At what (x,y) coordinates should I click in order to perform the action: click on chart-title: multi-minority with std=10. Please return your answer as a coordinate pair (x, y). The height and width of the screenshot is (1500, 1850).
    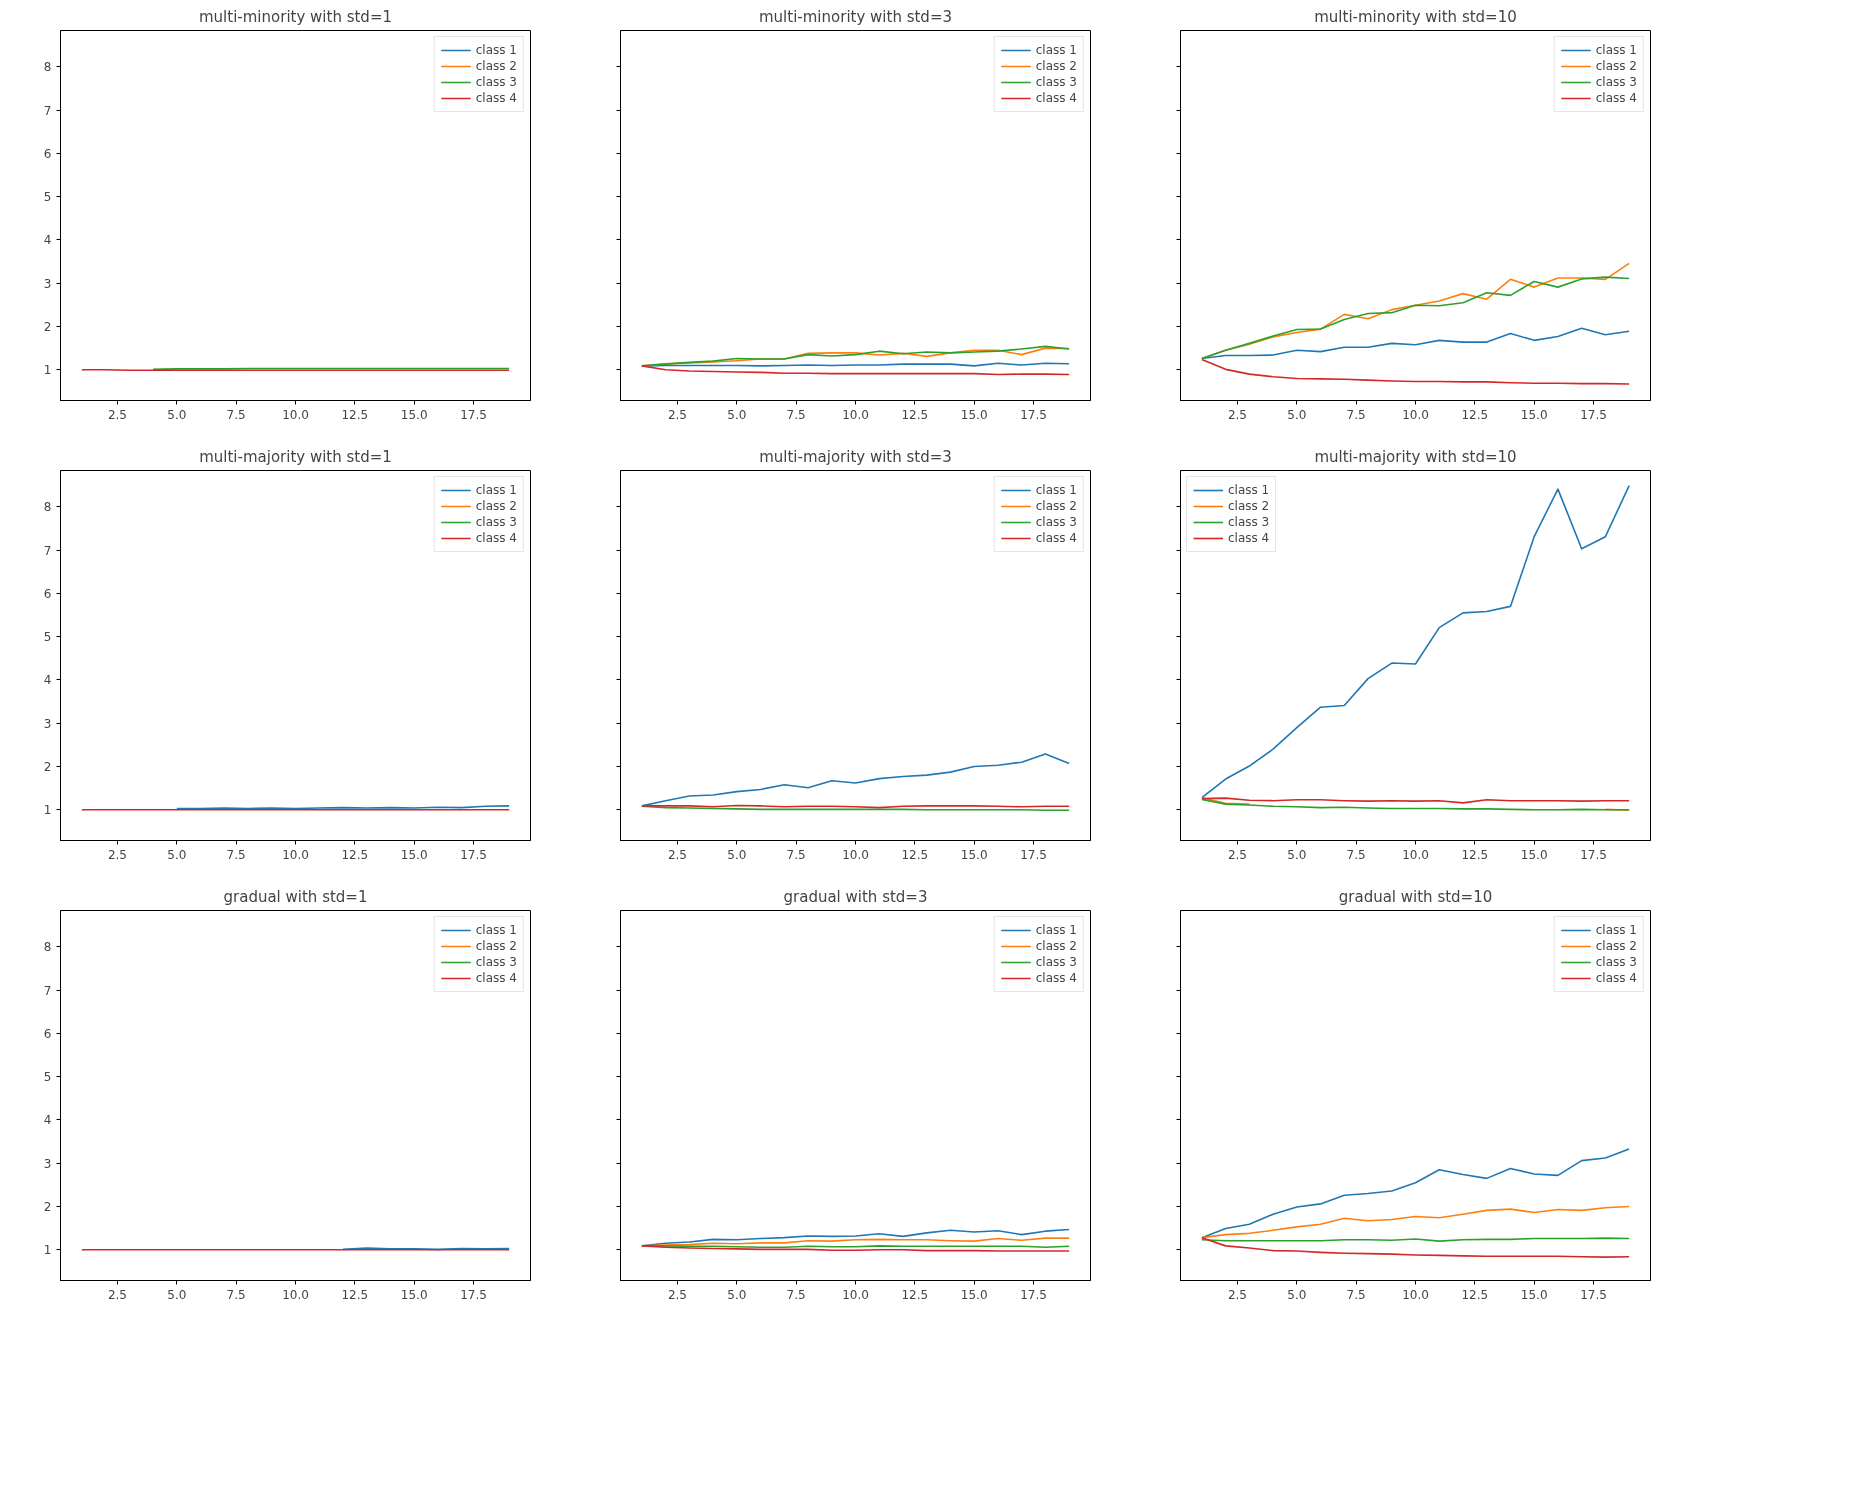
    Looking at the image, I should click on (1415, 16).